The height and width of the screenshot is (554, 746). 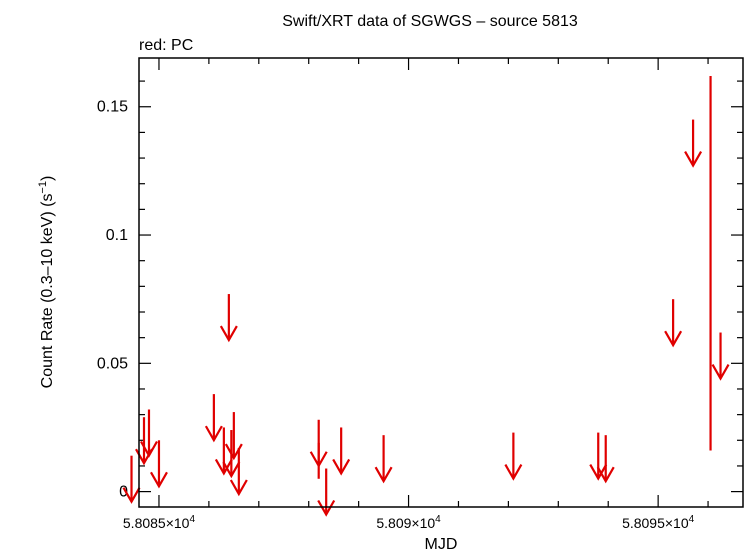 I want to click on chart-title: Swift/XRT data of SGWGS – source 5813, so click(x=430, y=21).